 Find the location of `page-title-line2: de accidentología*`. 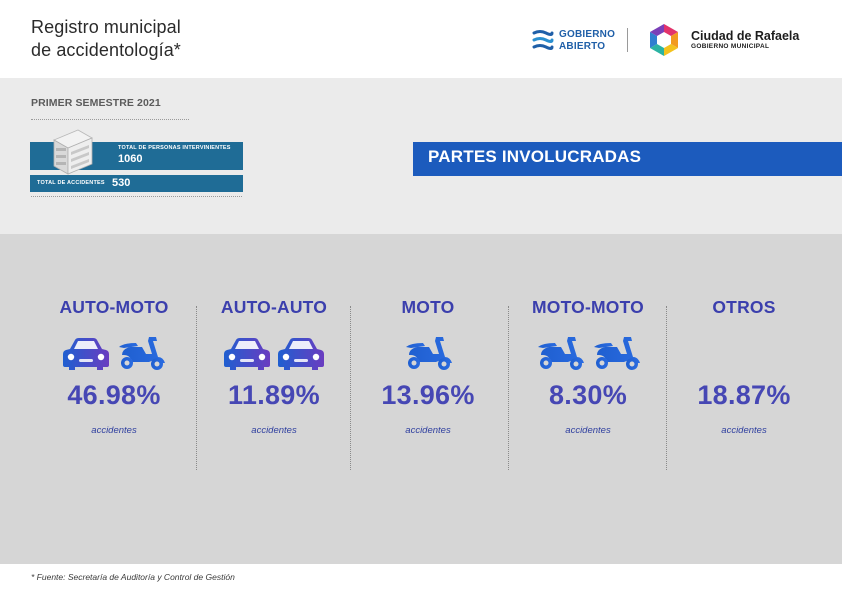

page-title-line2: de accidentología* is located at coordinates (106, 50).